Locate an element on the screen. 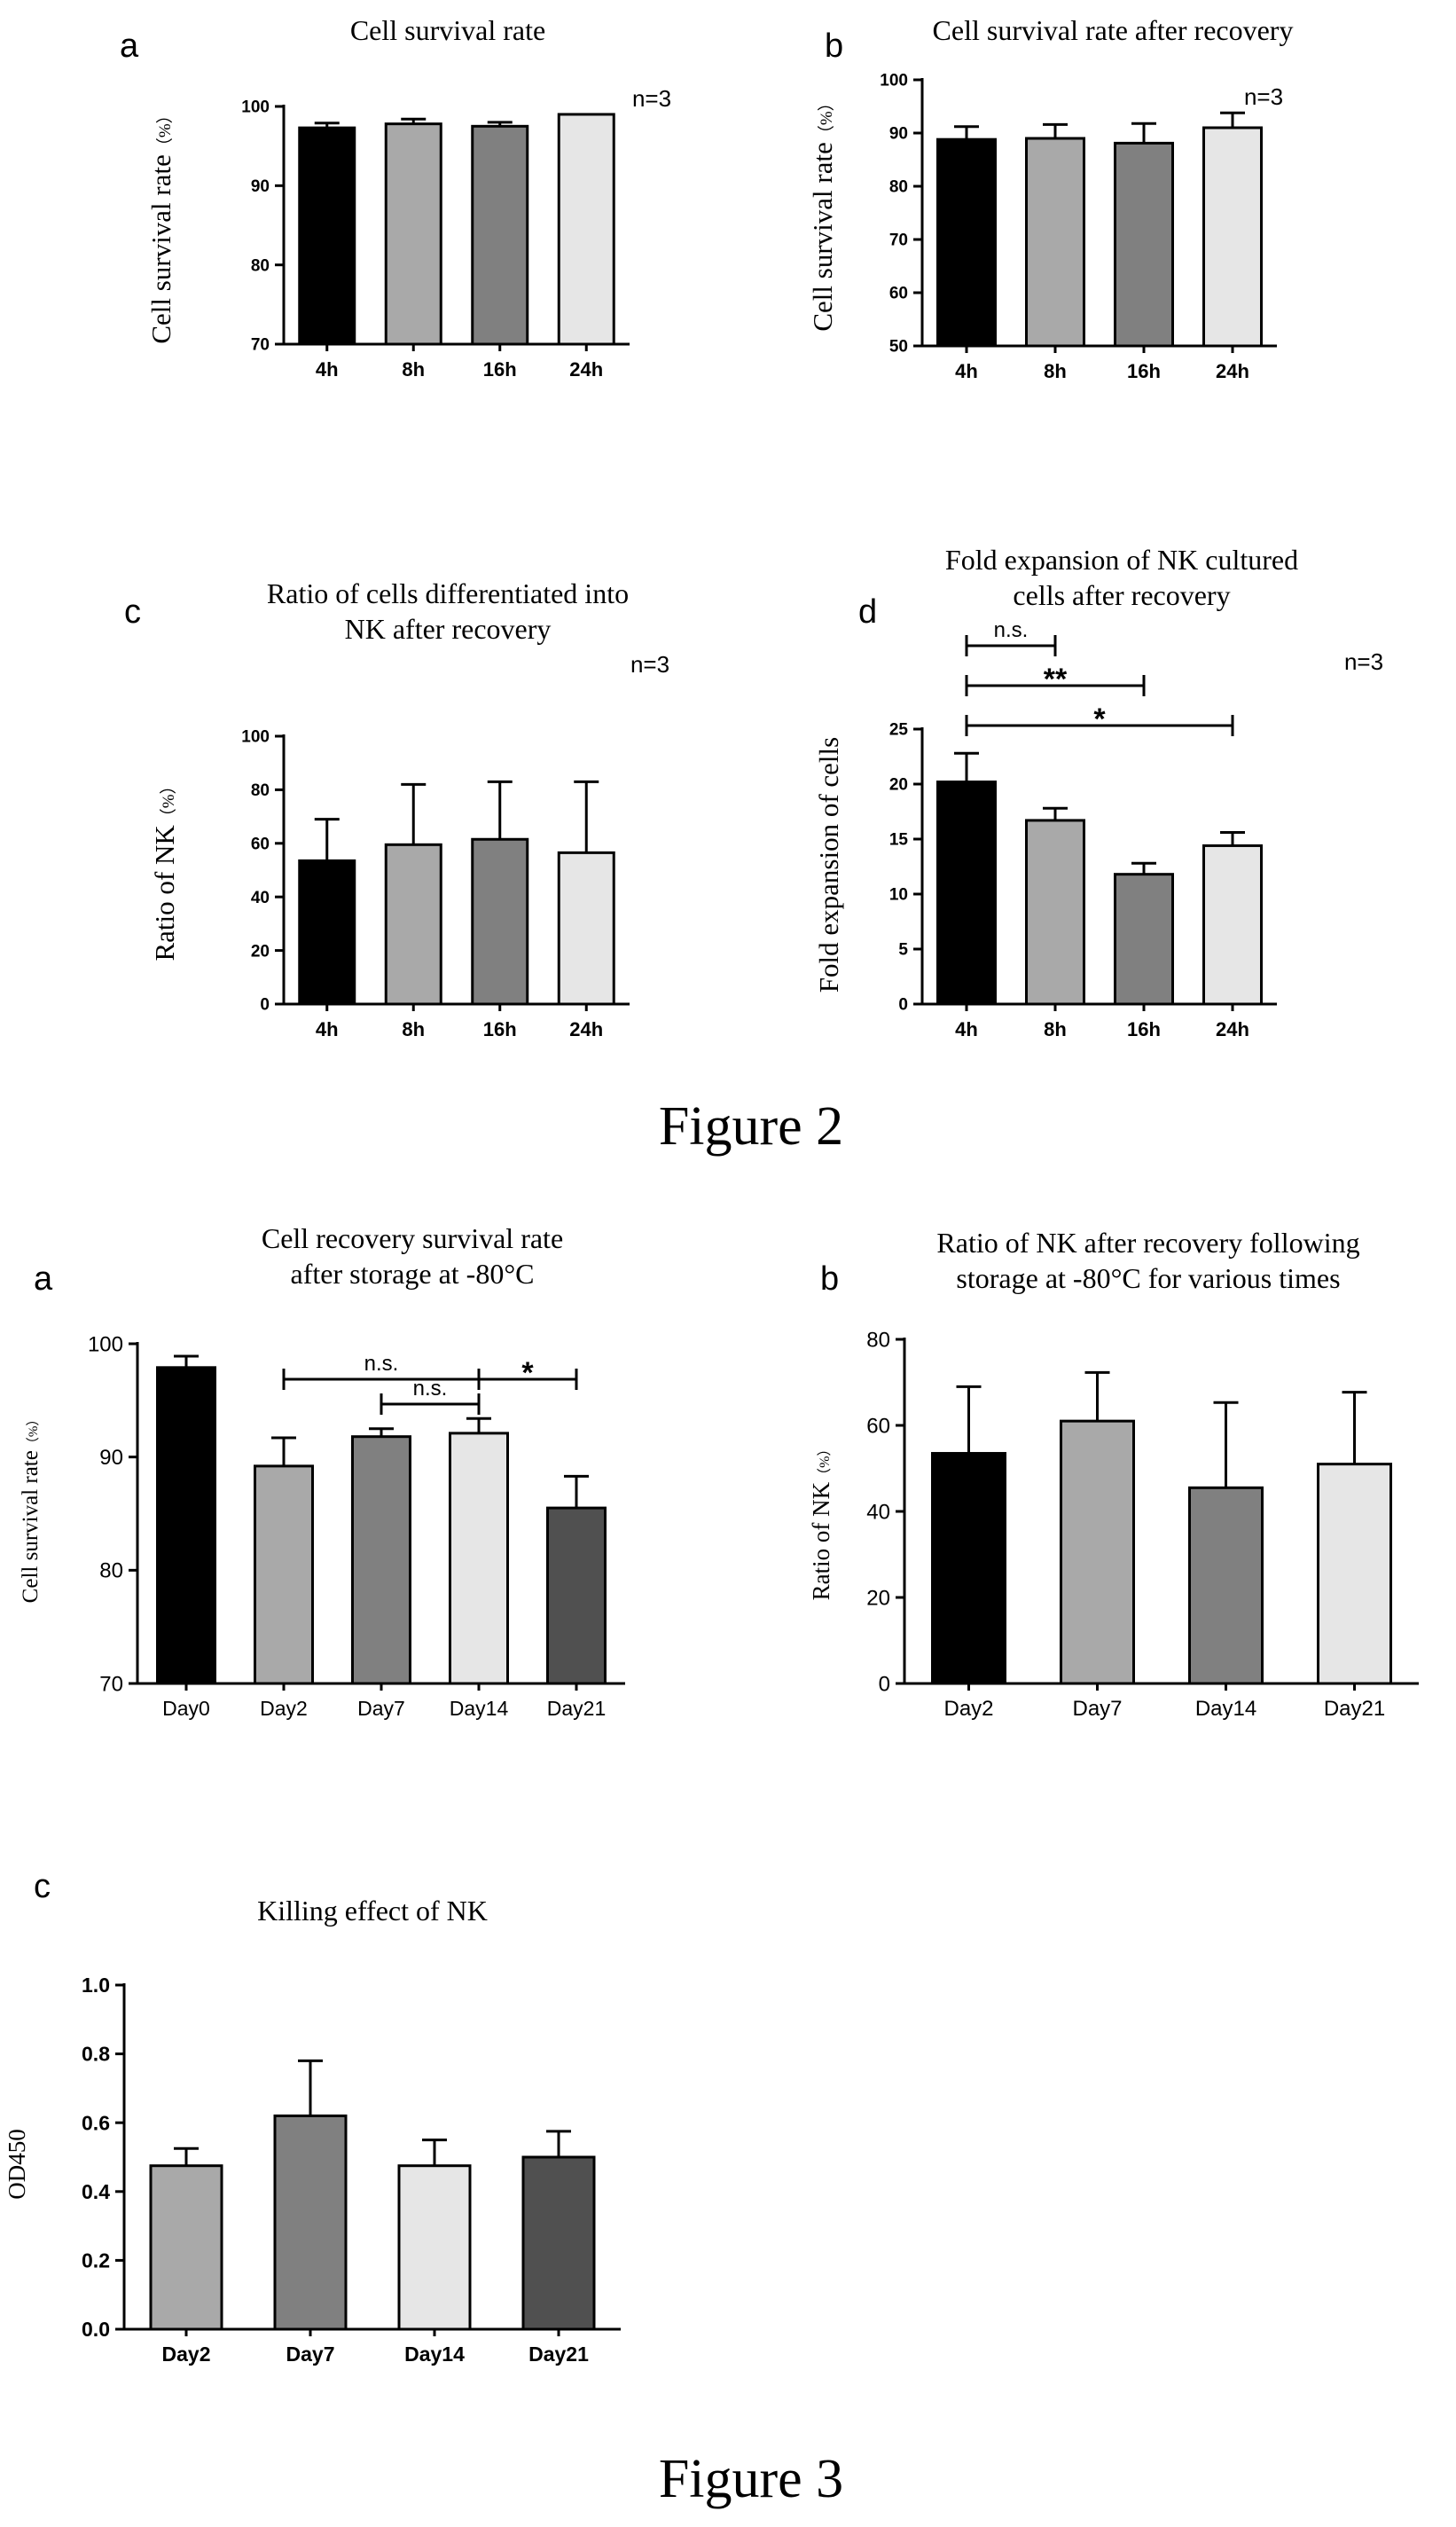 This screenshot has width=1456, height=2527. y-axis-label: Fold expansion of cells is located at coordinates (828, 865).